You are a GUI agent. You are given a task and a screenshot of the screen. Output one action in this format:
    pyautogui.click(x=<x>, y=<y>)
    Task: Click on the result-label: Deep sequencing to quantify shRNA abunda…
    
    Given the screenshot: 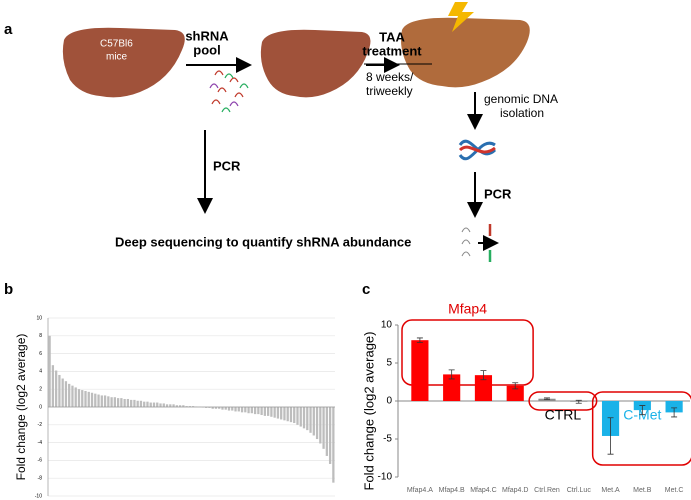 What is the action you would take?
    pyautogui.click(x=263, y=241)
    